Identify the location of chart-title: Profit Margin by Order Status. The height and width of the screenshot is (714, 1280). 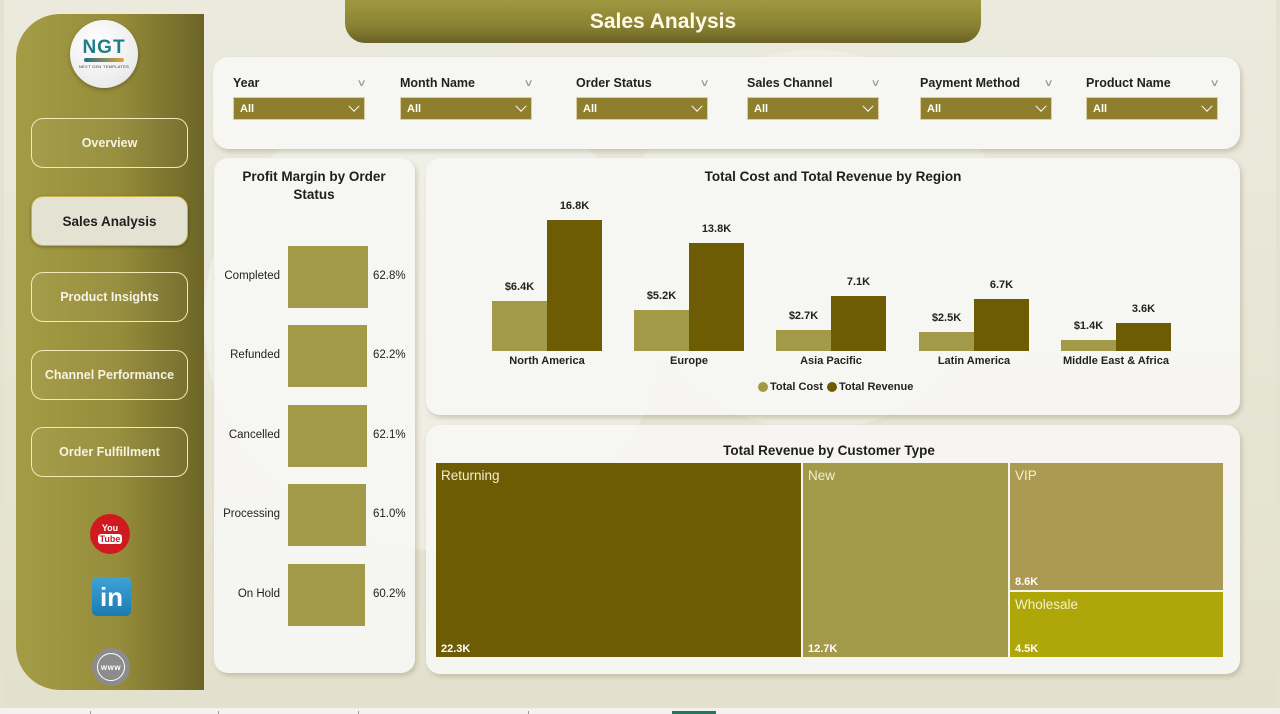
(314, 185).